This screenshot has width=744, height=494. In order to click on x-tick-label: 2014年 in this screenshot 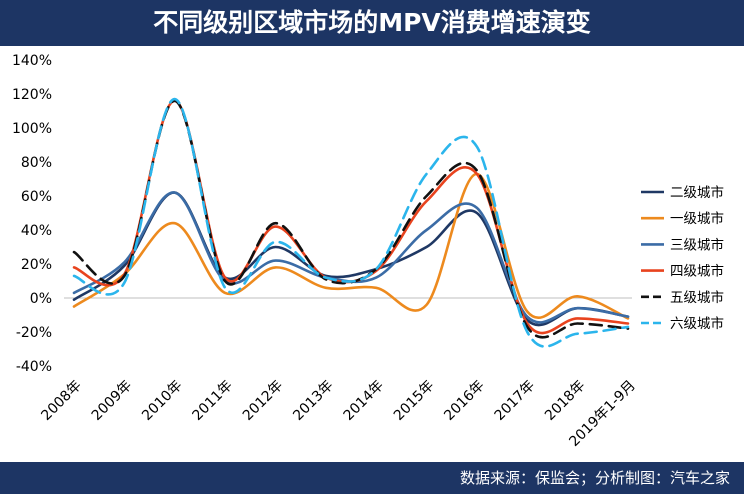, I will do `click(364, 401)`.